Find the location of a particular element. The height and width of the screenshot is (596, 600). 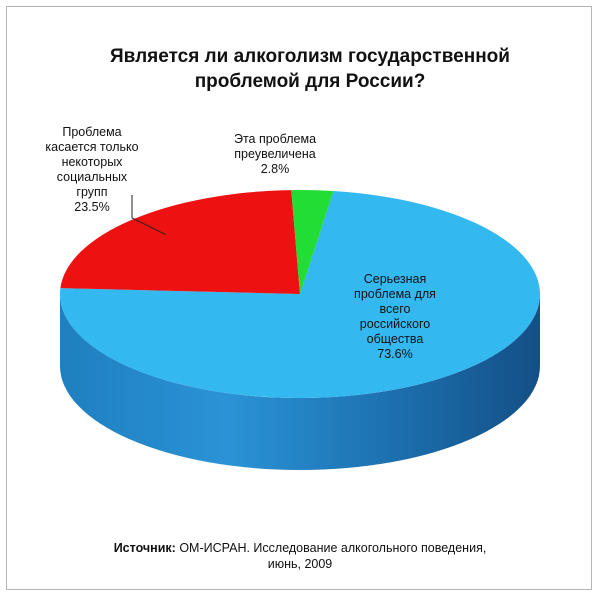

chart-title-line-1: Является ли алкоголизм государственной is located at coordinates (310, 56).